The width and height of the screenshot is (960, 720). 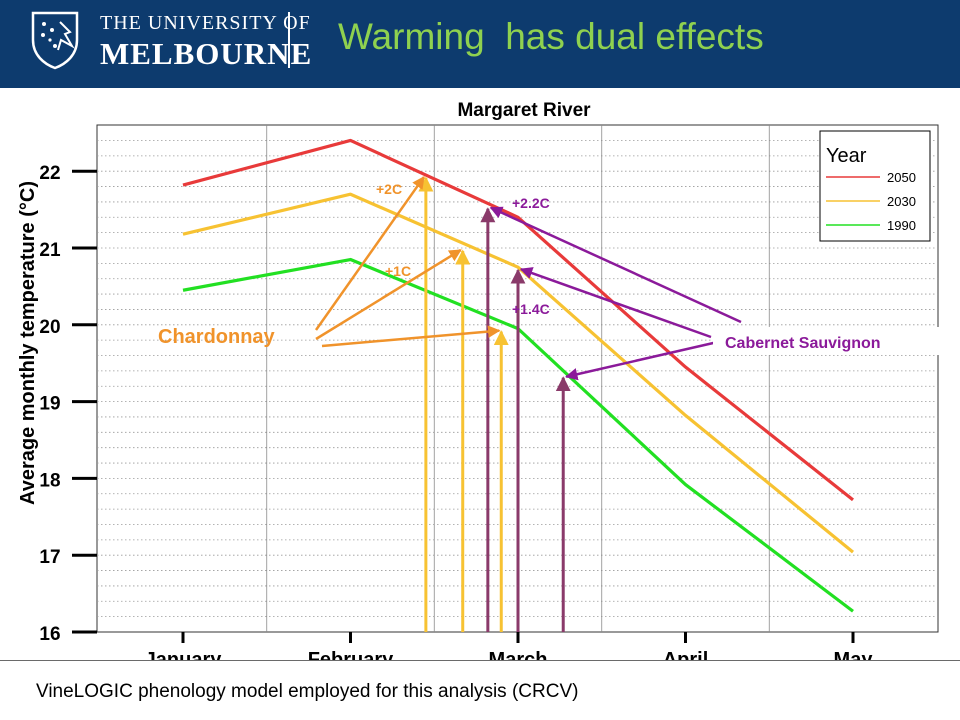 What do you see at coordinates (551, 36) in the screenshot?
I see `slide-title: Warming has dual effects` at bounding box center [551, 36].